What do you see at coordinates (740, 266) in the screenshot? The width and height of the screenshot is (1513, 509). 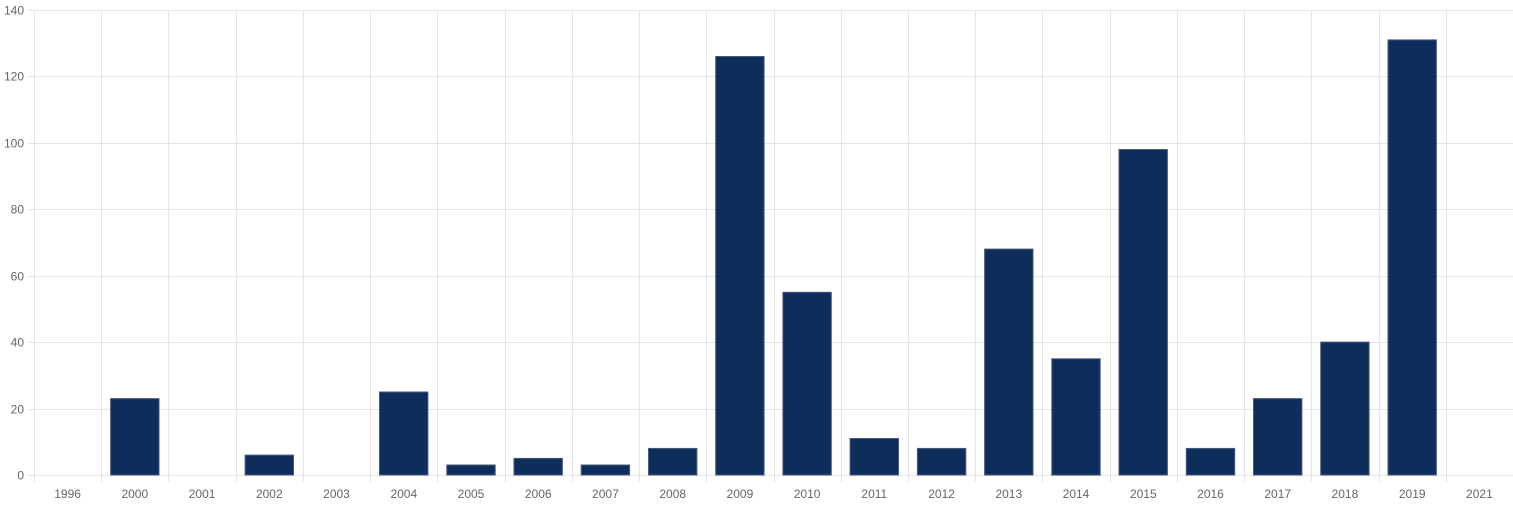 I see `bar-2009` at bounding box center [740, 266].